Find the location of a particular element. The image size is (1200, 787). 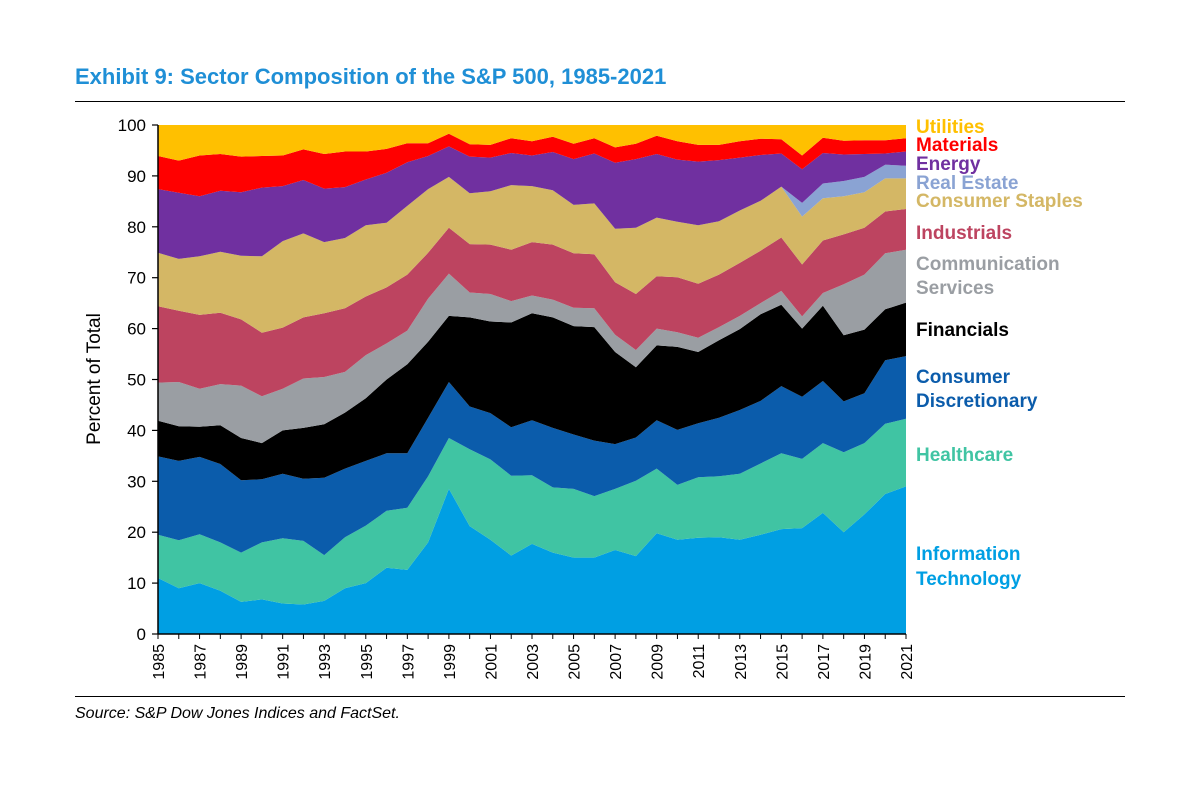

y-tick-label: 30 is located at coordinates (136, 481).